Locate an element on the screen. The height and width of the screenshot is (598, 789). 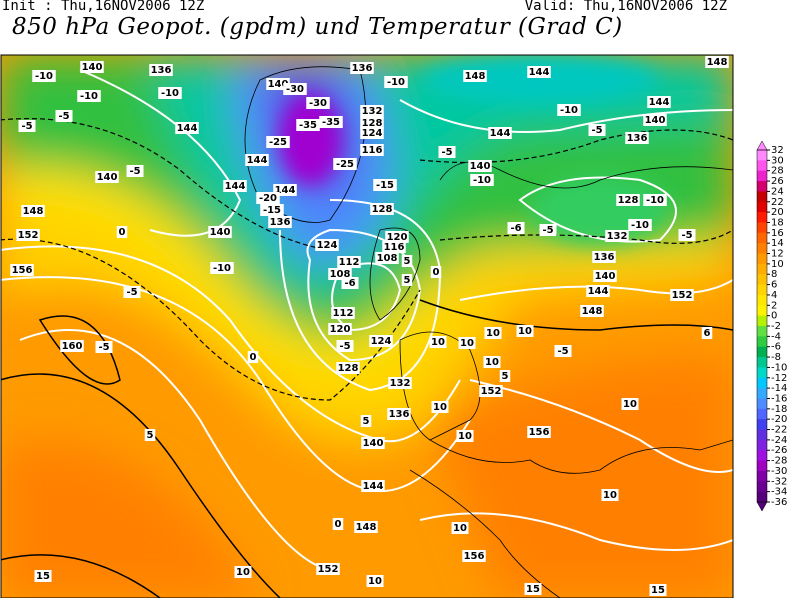
colorbar-label: -4 is located at coordinates (776, 336).